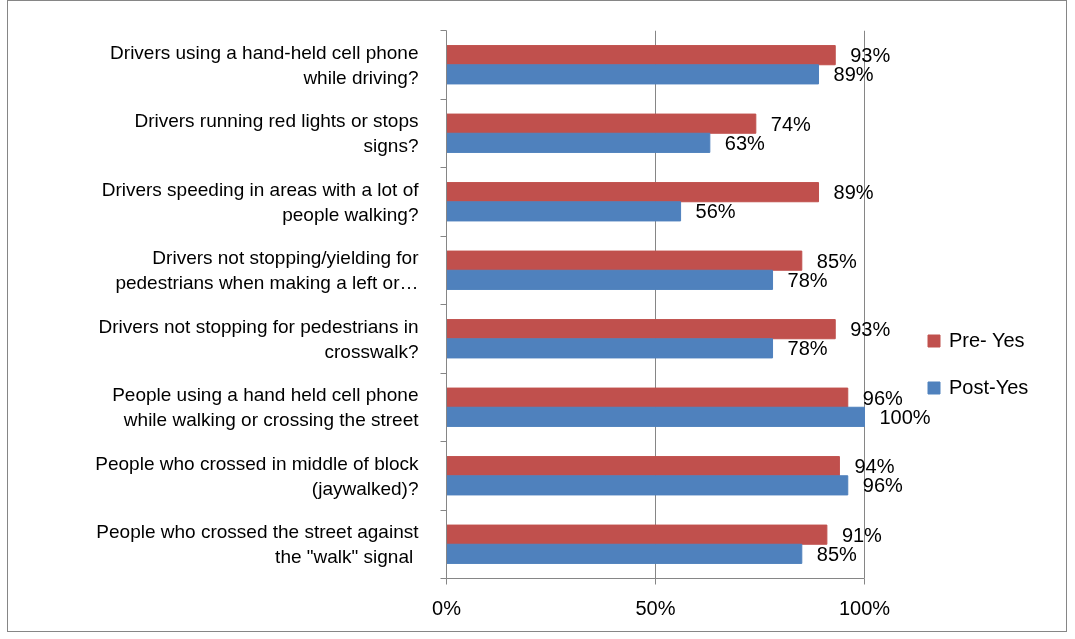 The height and width of the screenshot is (639, 1075). What do you see at coordinates (791, 123) in the screenshot?
I see `data-label: 74%` at bounding box center [791, 123].